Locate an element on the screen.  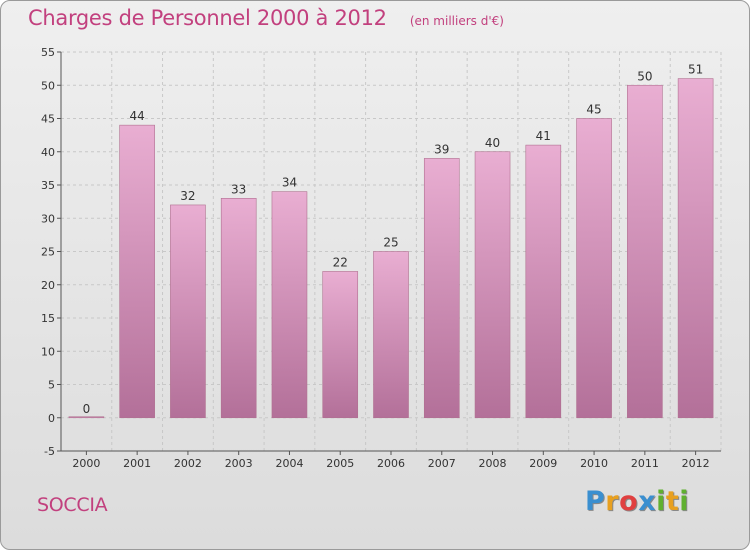
y-tick-label: 55 is located at coordinates (48, 52).